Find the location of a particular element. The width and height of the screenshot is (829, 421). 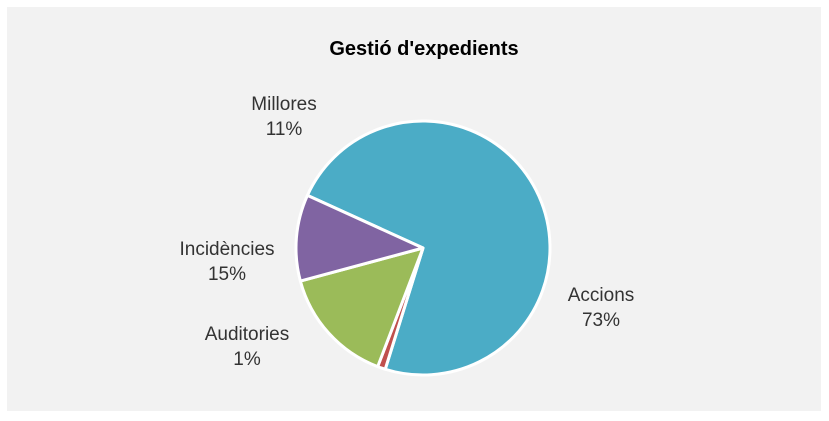

slice-label-name: Millores is located at coordinates (283, 104).